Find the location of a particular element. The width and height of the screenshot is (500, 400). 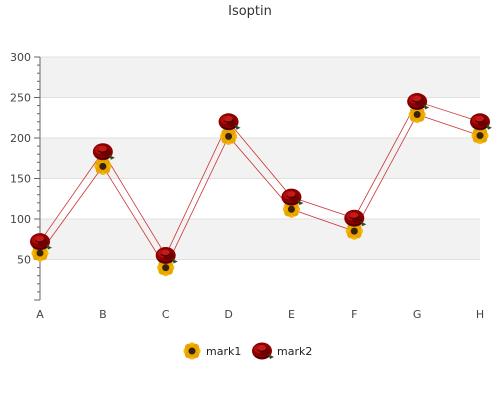

legend-item-mark1: mark1 is located at coordinates (212, 351).